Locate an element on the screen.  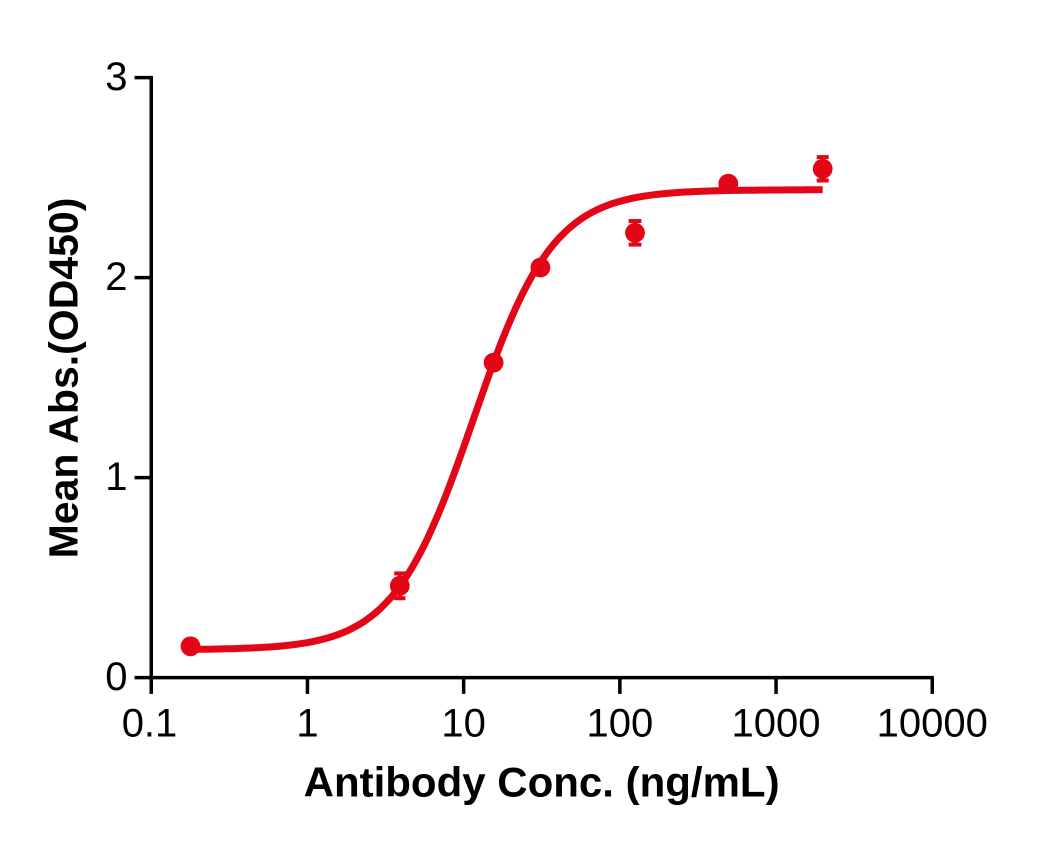
svg-text: Mean Abs.(OD450) is located at coordinates (64, 378).